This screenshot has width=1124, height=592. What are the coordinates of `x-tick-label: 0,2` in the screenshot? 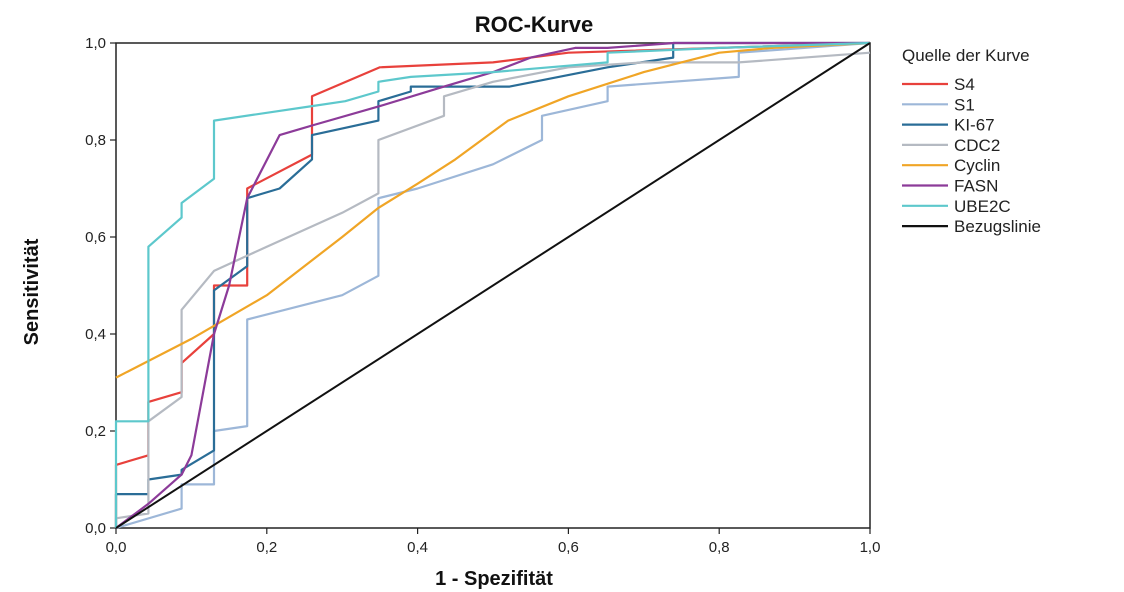 It's located at (266, 547).